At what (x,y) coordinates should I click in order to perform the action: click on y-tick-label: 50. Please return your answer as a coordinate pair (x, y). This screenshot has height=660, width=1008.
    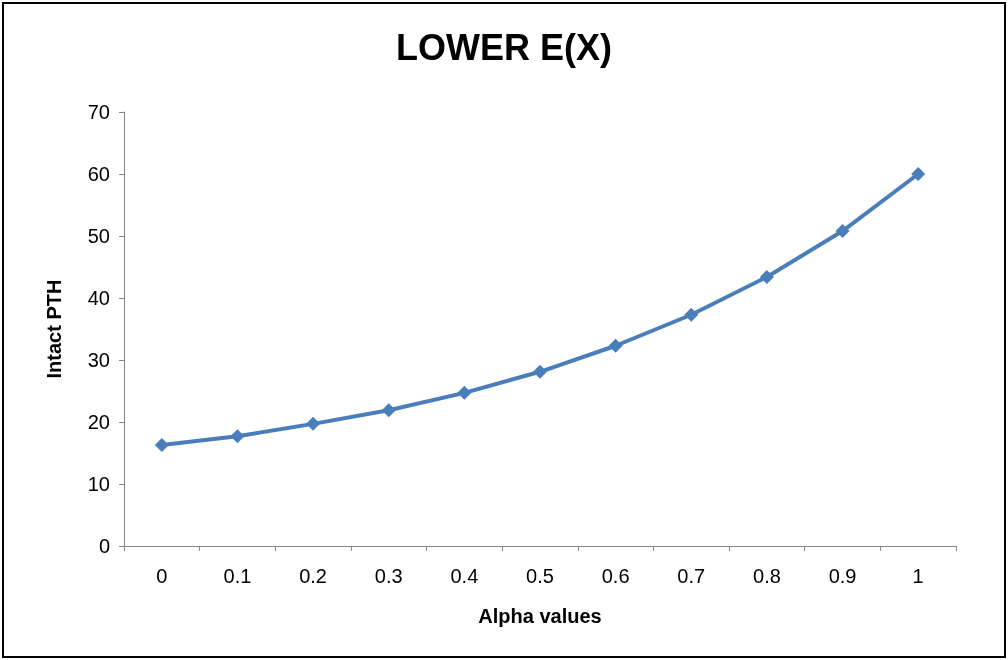
    Looking at the image, I should click on (98, 236).